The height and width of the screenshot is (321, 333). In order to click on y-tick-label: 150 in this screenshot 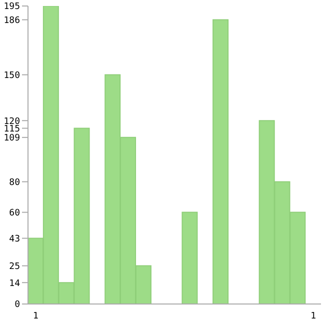, I will do `click(12, 75)`.